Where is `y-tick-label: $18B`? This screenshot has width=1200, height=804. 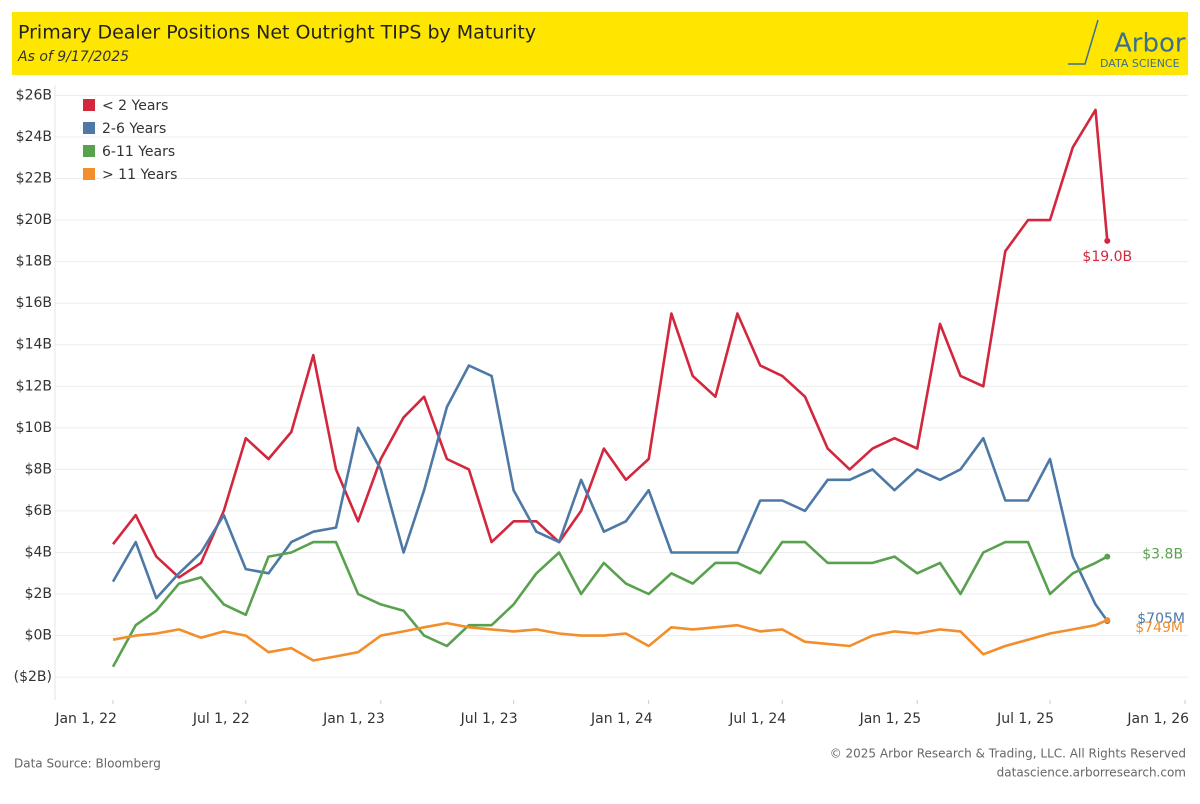
y-tick-label: $18B is located at coordinates (34, 262).